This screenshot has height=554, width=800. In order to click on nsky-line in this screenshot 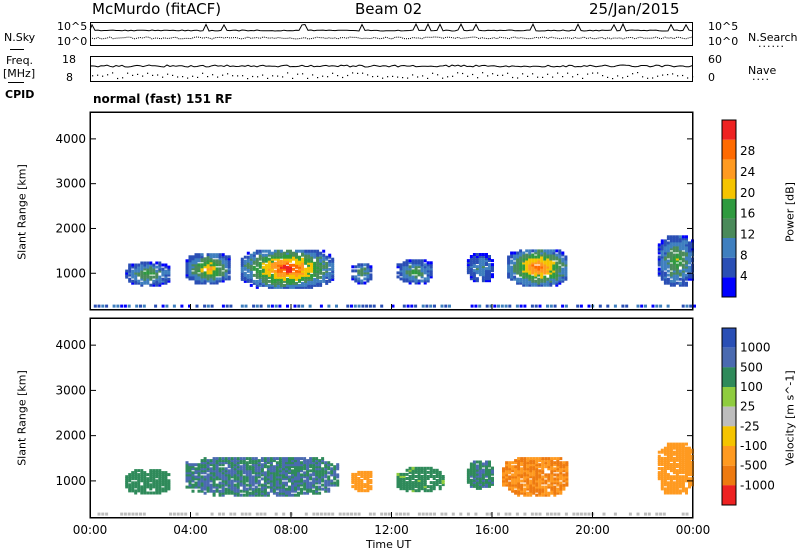, I will do `click(17, 49)`.